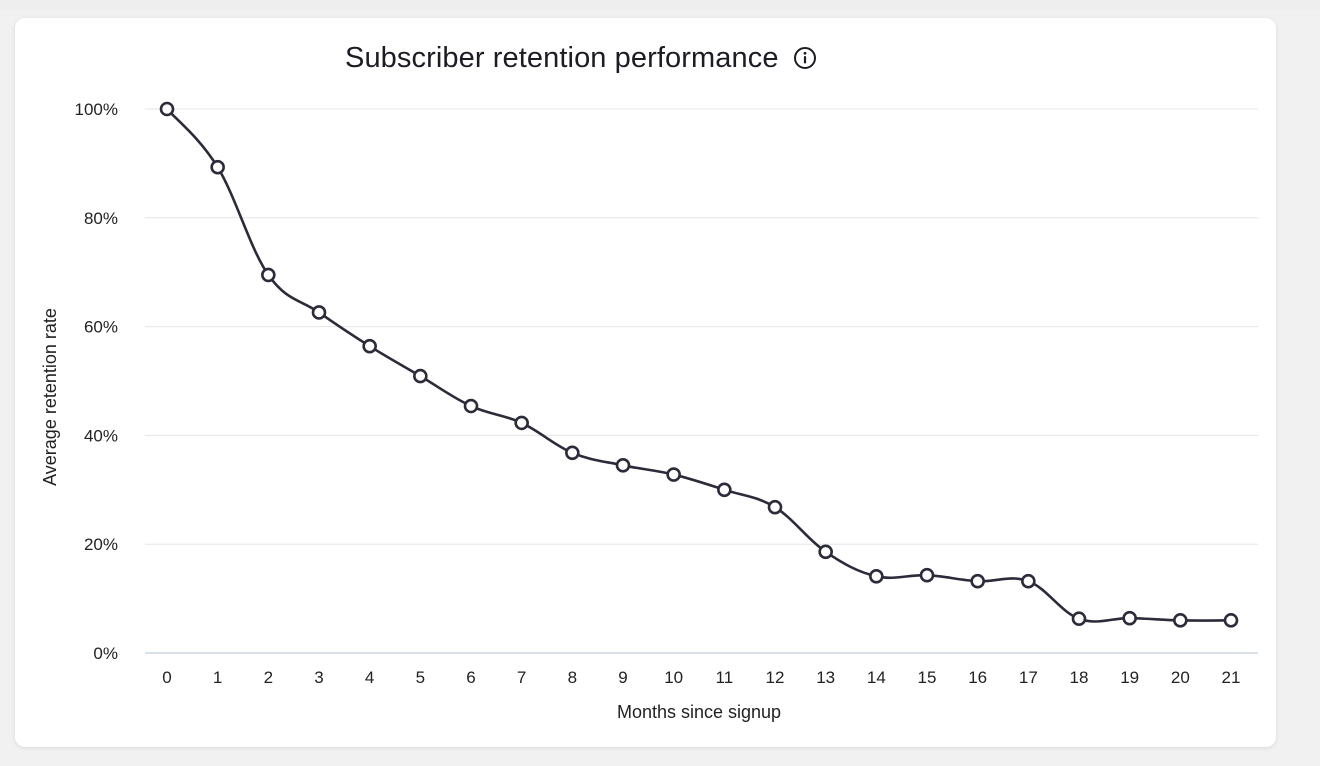 The width and height of the screenshot is (1320, 766). I want to click on x-tick-label: 5, so click(420, 677).